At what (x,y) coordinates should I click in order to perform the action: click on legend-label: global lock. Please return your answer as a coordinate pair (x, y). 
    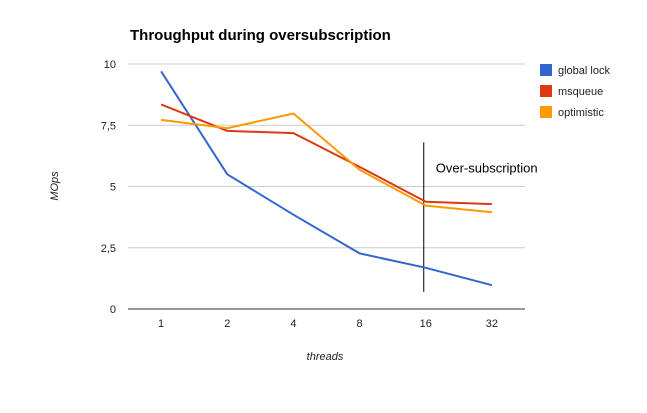
    Looking at the image, I should click on (584, 71).